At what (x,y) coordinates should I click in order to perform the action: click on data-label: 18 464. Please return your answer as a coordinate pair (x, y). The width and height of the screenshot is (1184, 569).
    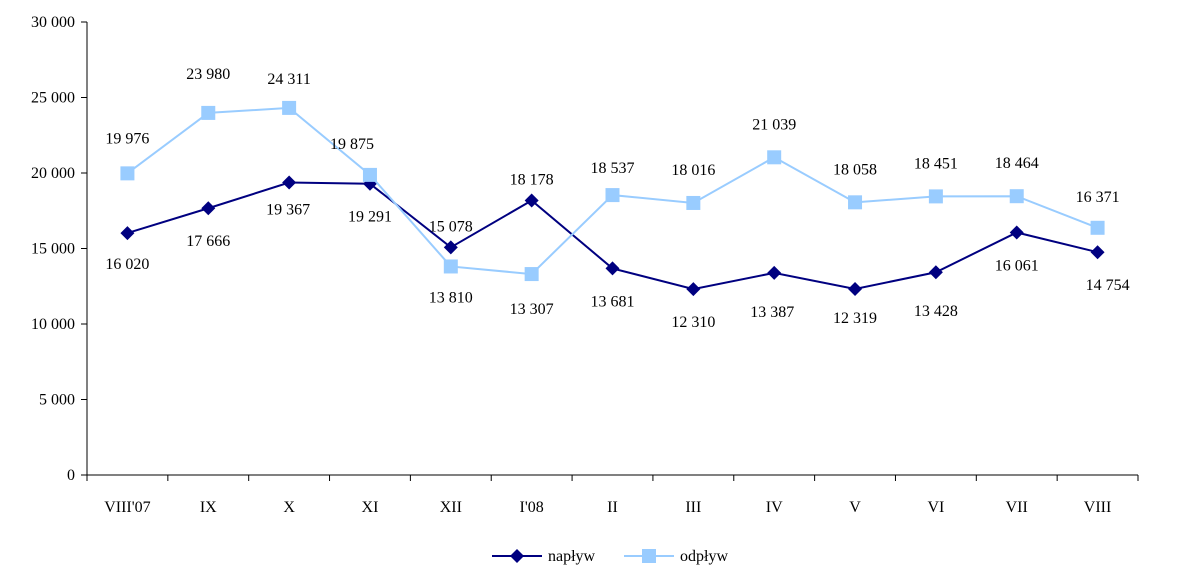
    Looking at the image, I should click on (1017, 163).